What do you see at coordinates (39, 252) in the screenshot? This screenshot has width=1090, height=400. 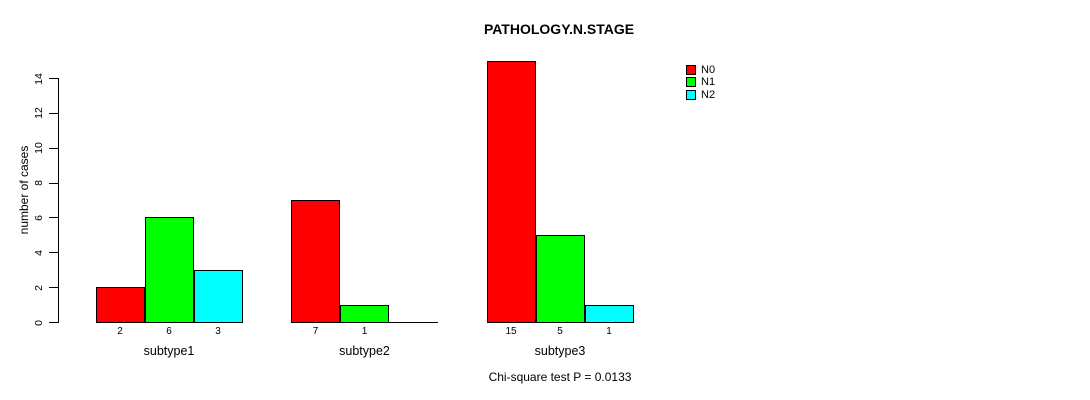 I see `y-axis-tick-label: 4` at bounding box center [39, 252].